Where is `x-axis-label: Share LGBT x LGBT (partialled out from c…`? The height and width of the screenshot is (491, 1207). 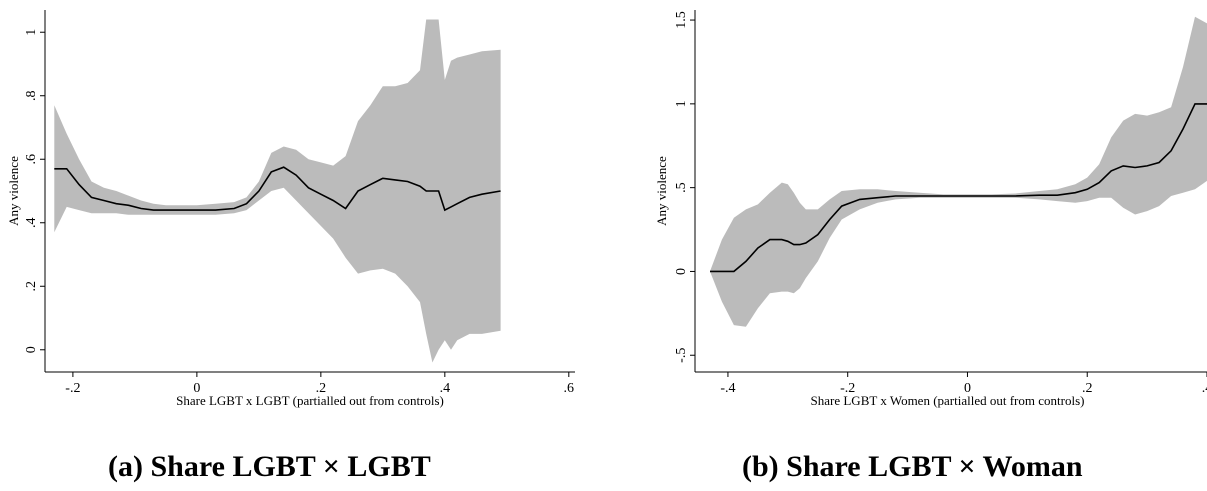 x-axis-label: Share LGBT x LGBT (partialled out from c… is located at coordinates (310, 400).